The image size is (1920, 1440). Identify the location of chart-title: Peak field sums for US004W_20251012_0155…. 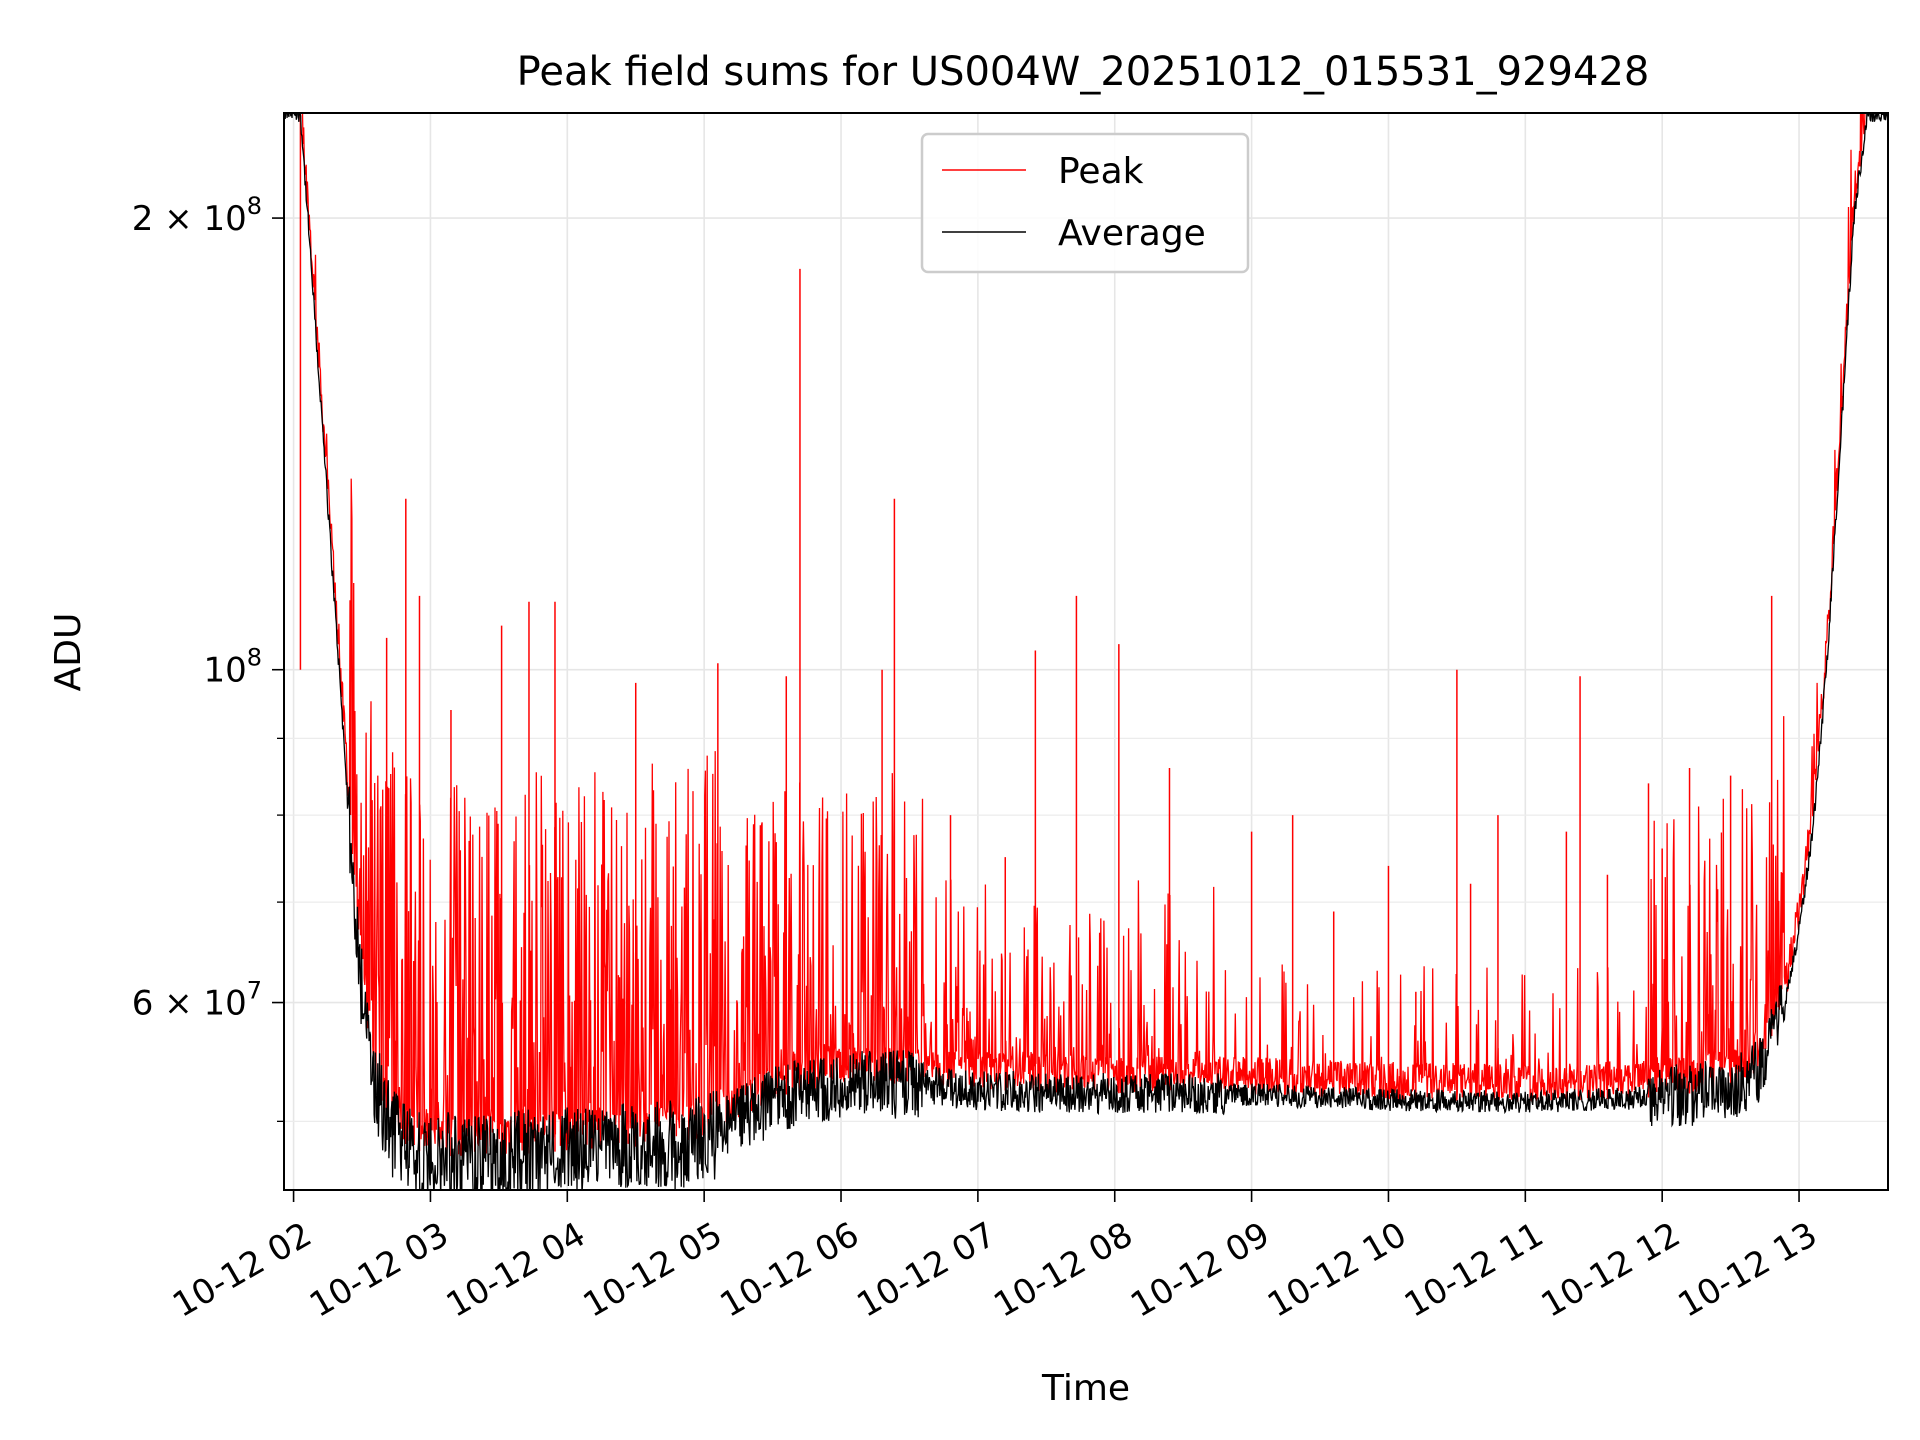
(1083, 72).